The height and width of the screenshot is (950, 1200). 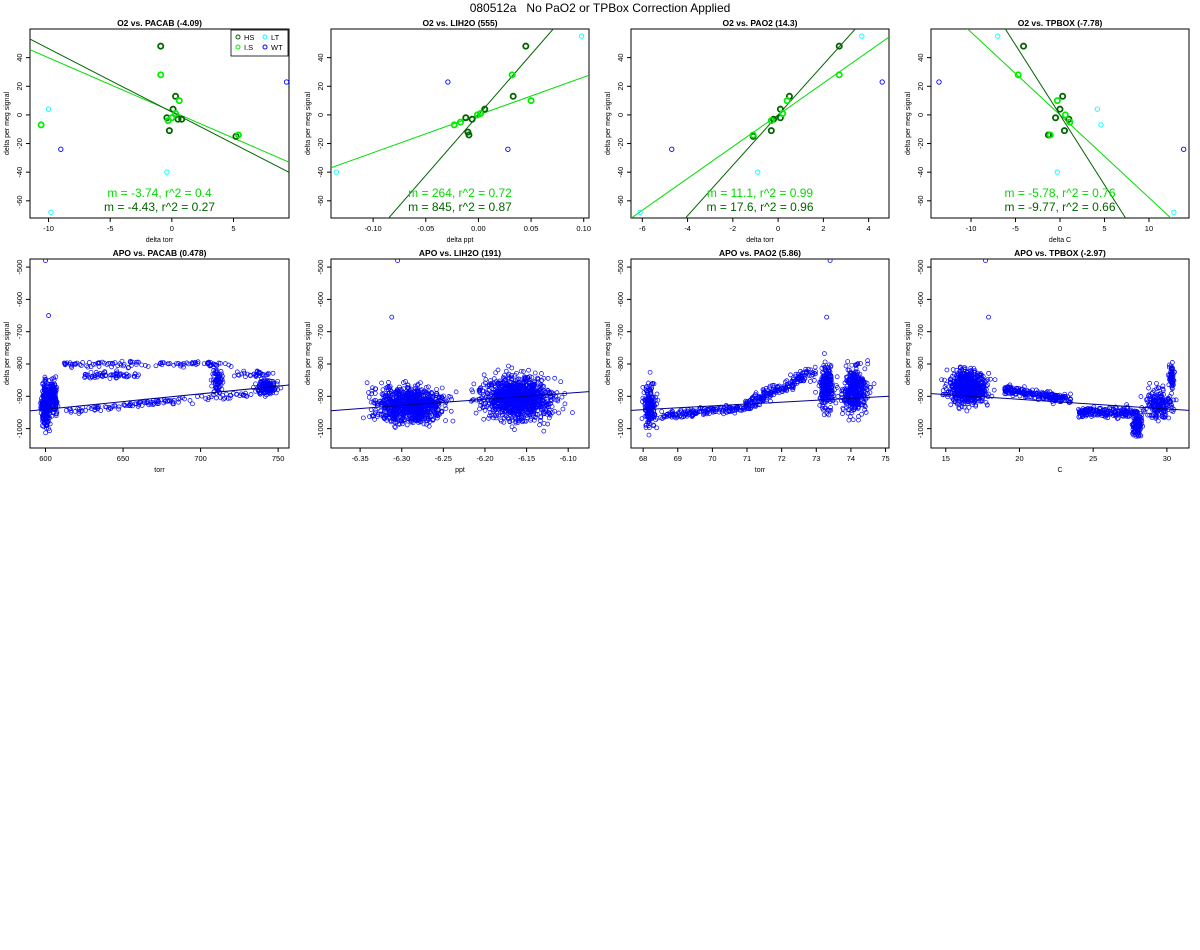 I want to click on x-tick-label: -6.15, so click(x=526, y=458).